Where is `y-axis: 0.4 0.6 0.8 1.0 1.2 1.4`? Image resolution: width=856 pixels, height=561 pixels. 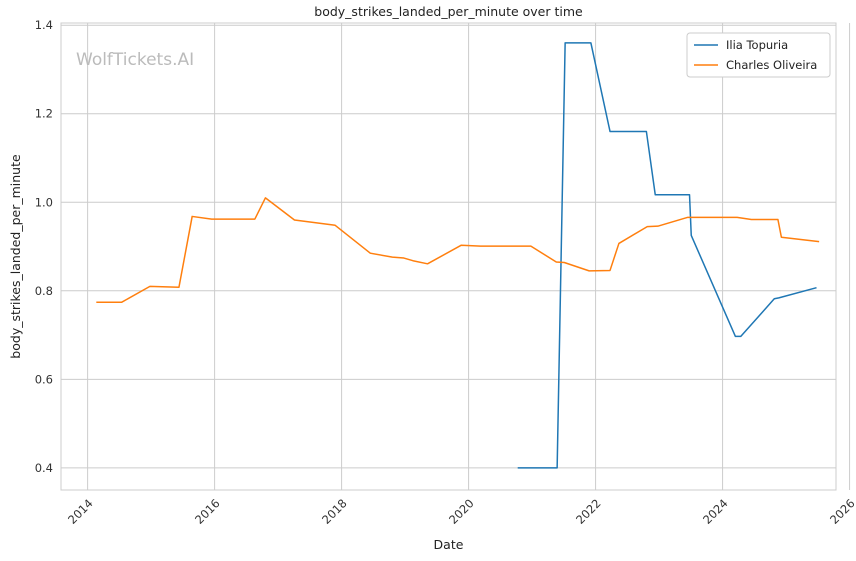
y-axis: 0.4 0.6 0.8 1.0 1.2 1.4 is located at coordinates (44, 246).